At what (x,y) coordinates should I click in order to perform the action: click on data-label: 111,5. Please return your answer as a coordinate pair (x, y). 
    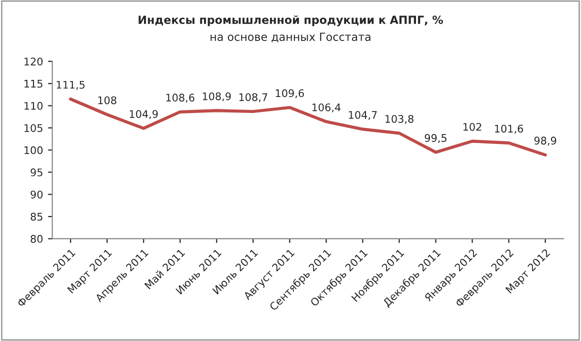
    Looking at the image, I should click on (70, 85).